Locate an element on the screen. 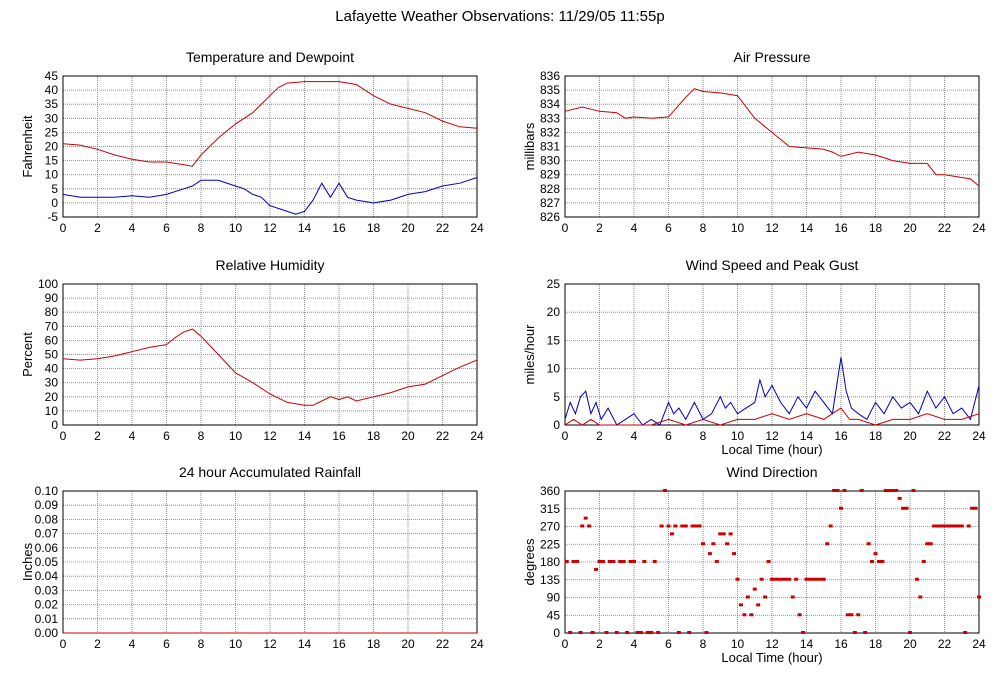 The image size is (1000, 680). wind-x-tick-label: 12 is located at coordinates (772, 436).